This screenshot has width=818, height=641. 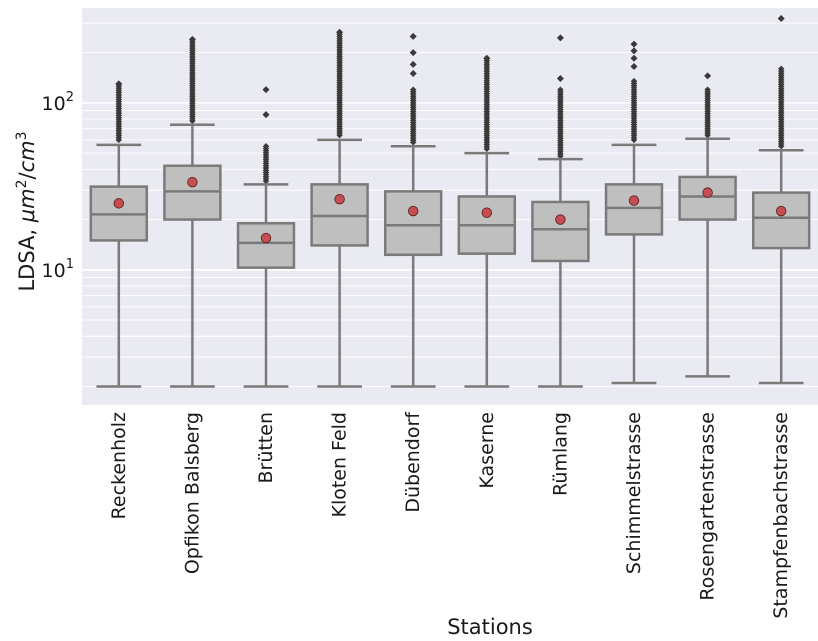 I want to click on y-tick-label: 10², so click(x=58, y=102).